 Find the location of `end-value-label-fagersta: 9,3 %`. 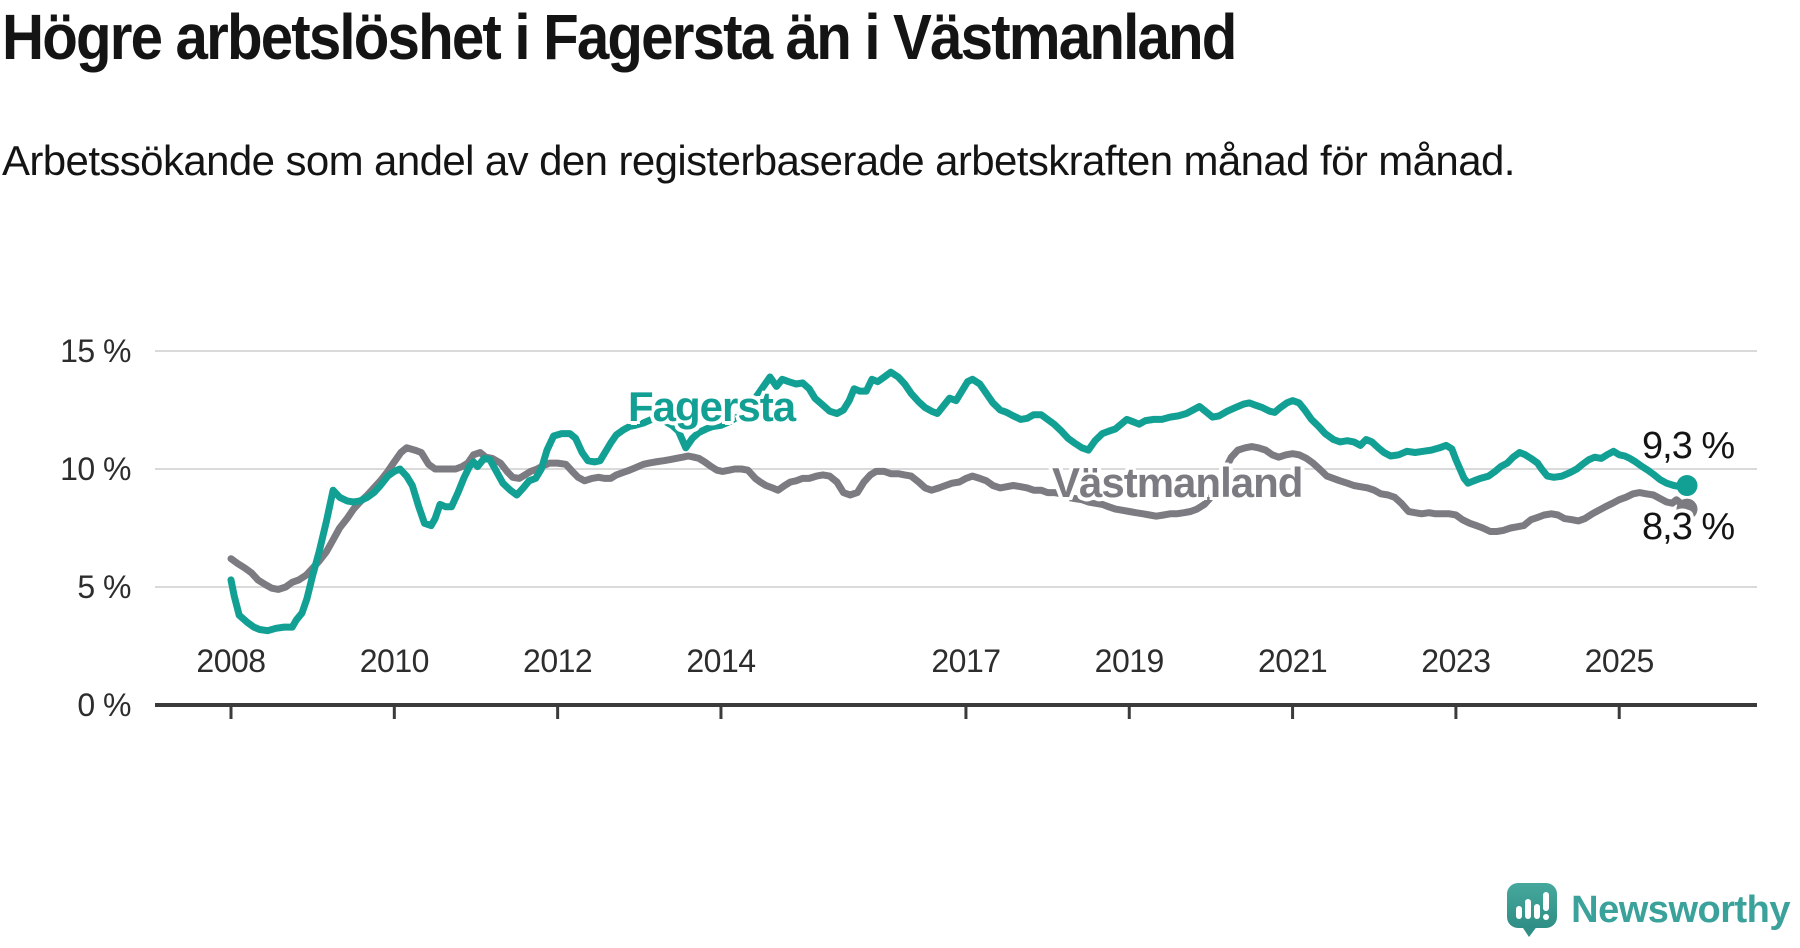

end-value-label-fagersta: 9,3 % is located at coordinates (1688, 446).